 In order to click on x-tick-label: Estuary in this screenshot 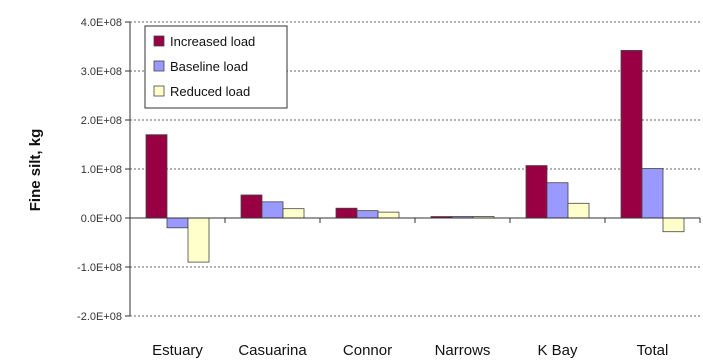, I will do `click(177, 350)`.